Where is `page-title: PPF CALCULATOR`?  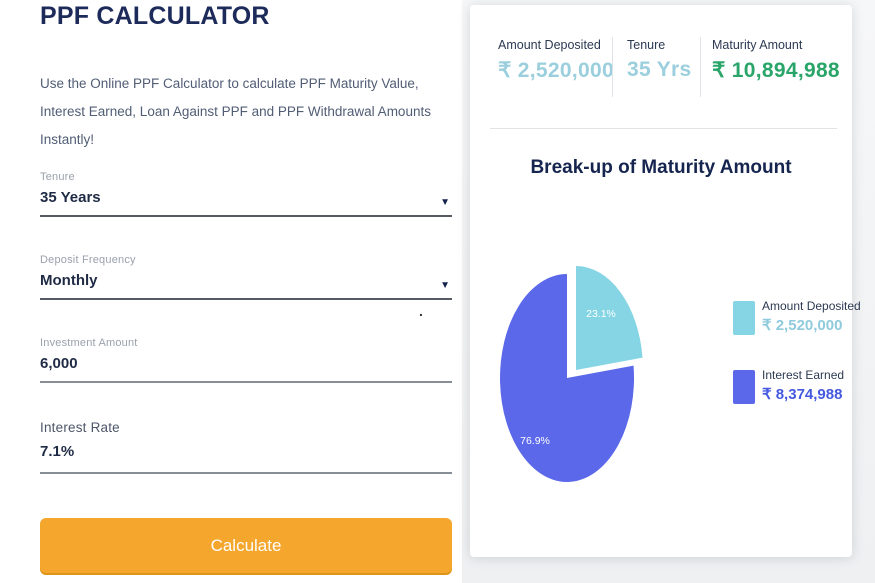
page-title: PPF CALCULATOR is located at coordinates (155, 16).